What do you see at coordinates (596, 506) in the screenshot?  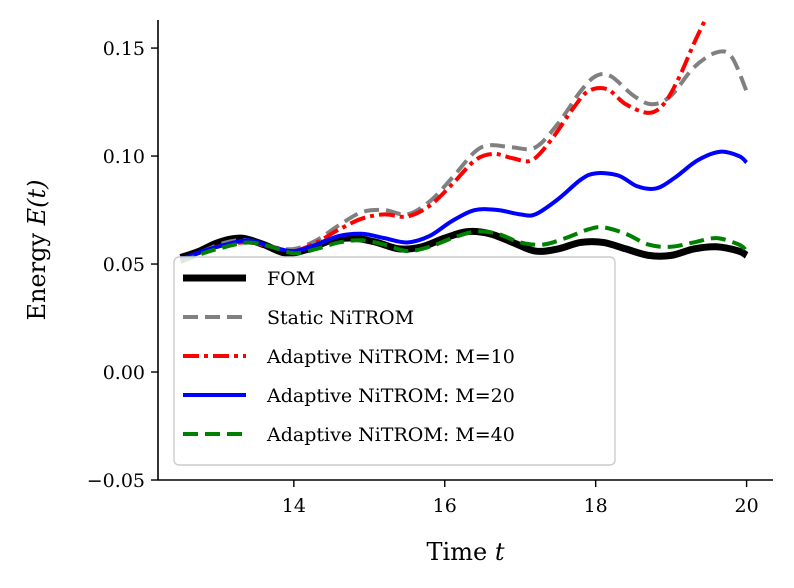 I see `x-tick-label: 18` at bounding box center [596, 506].